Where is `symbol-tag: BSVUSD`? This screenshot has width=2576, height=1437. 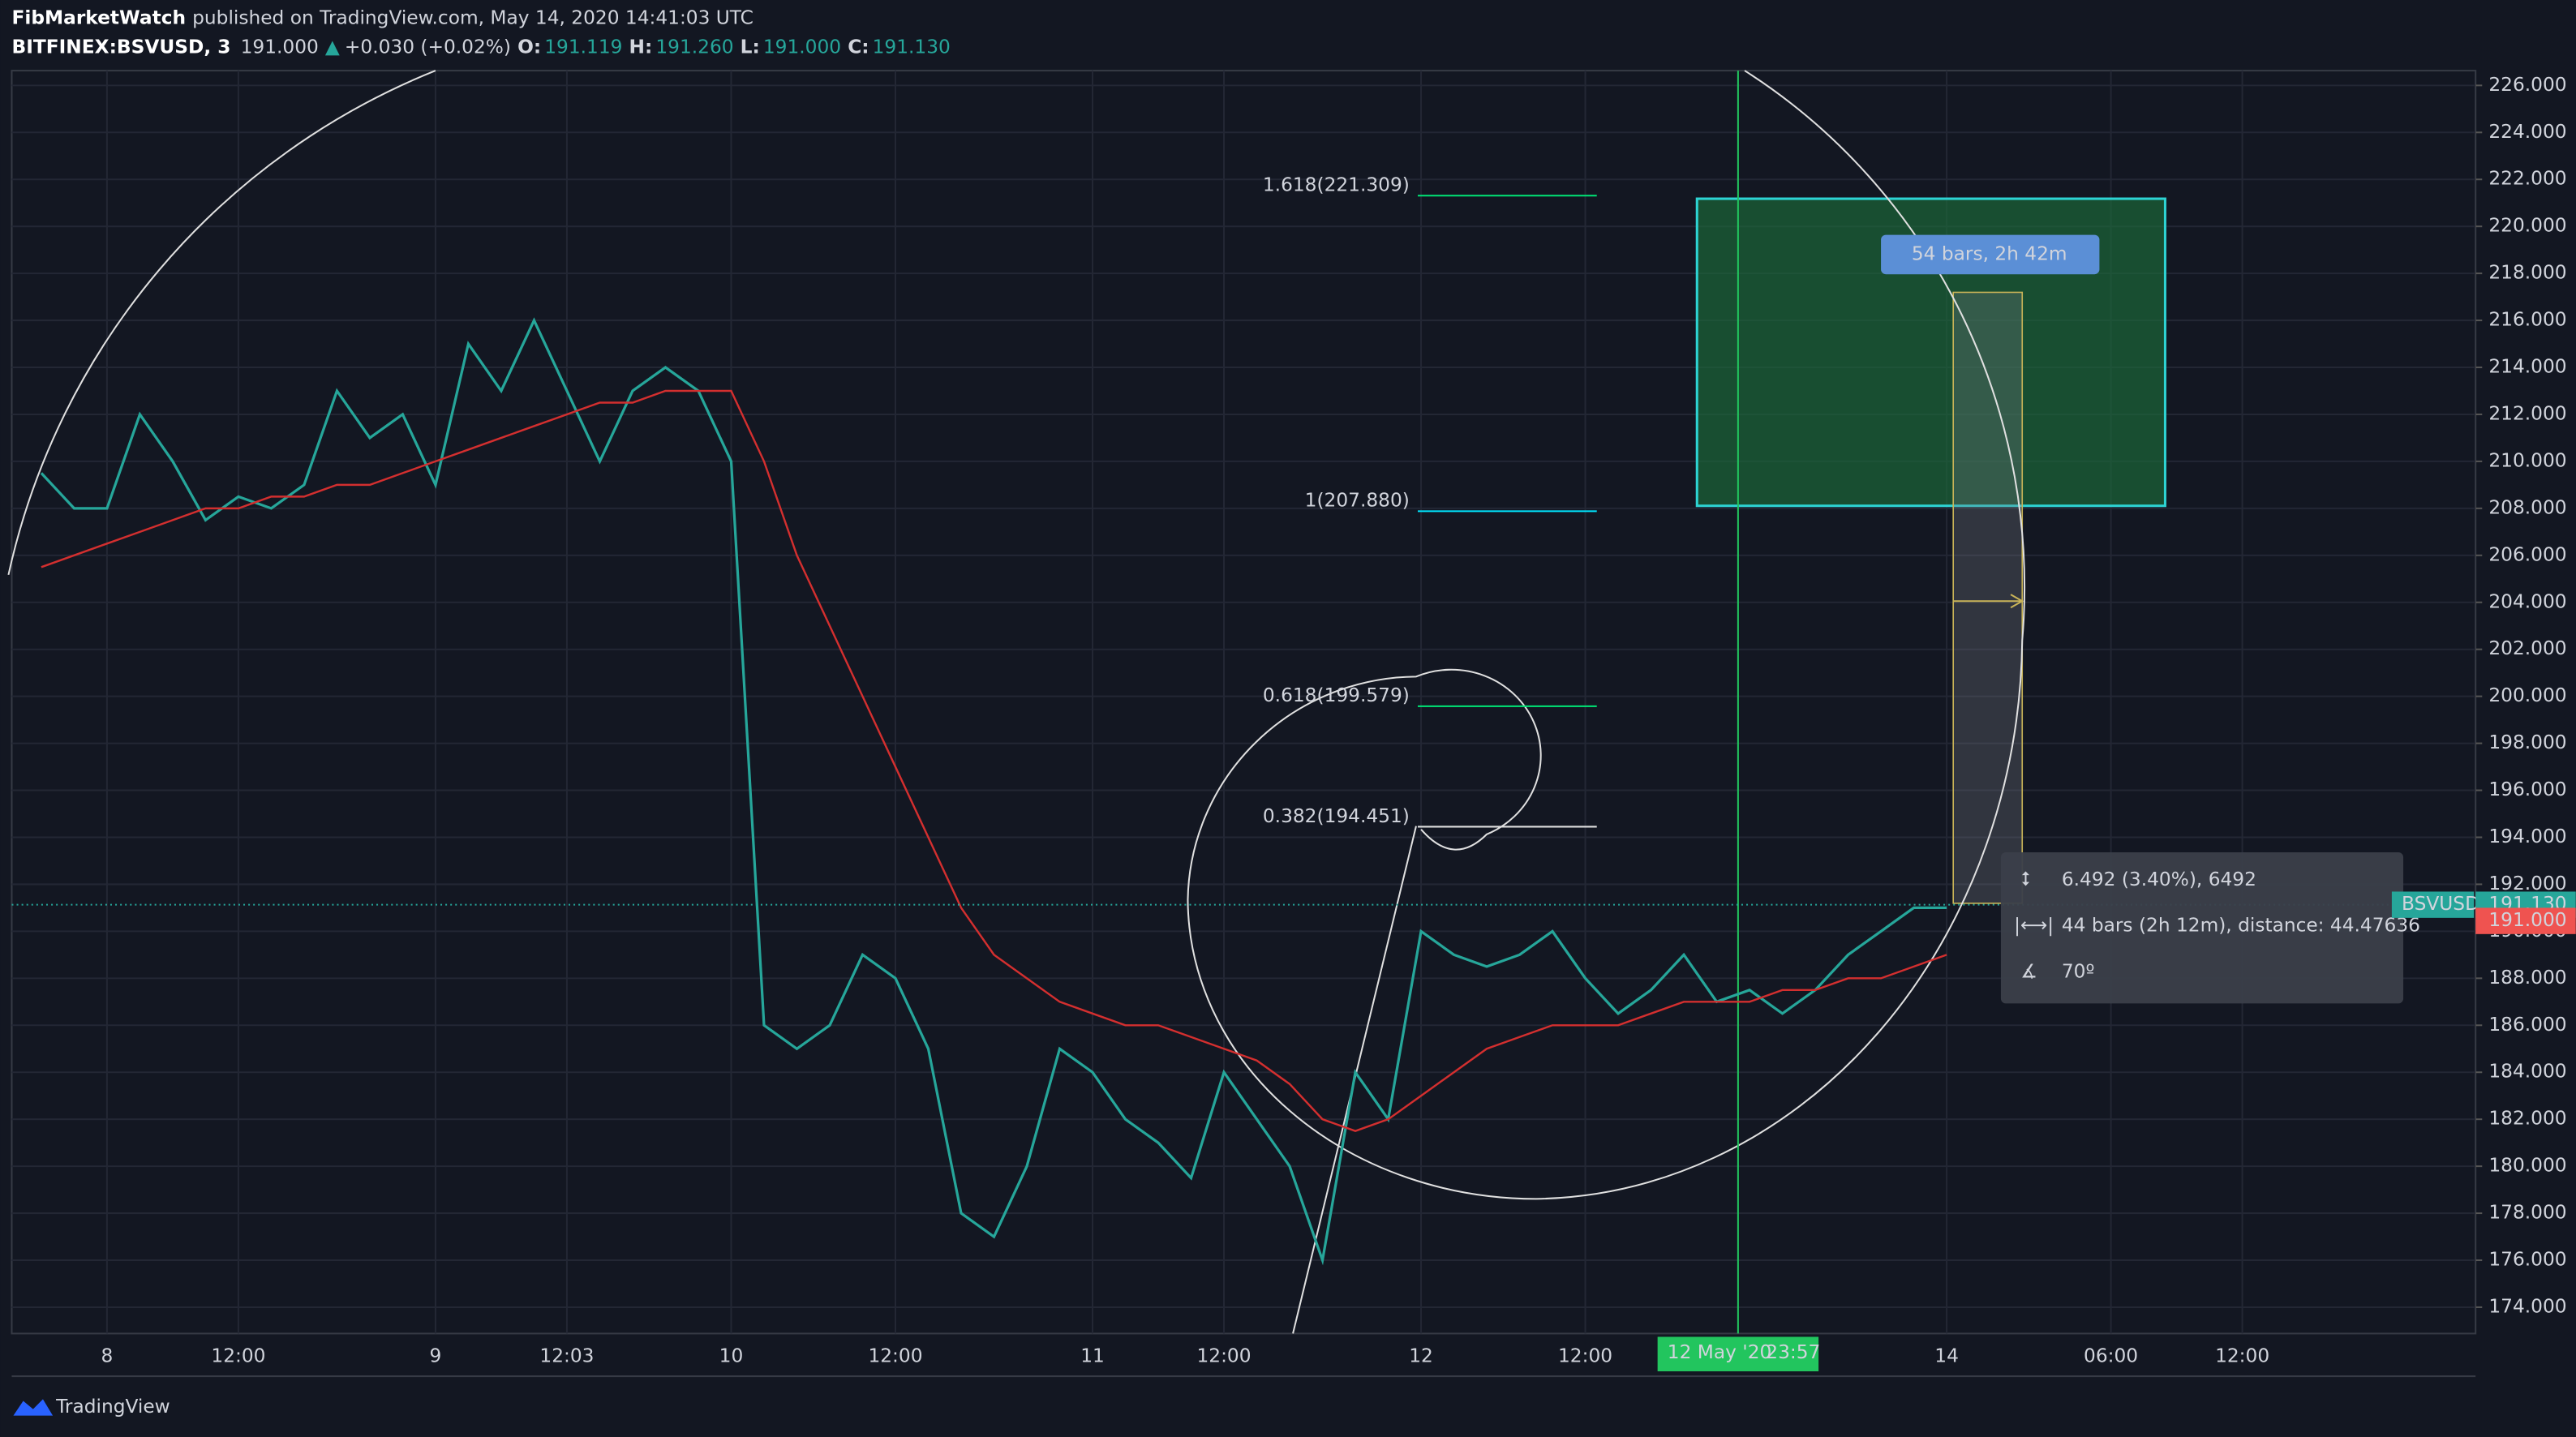
symbol-tag: BSVUSD is located at coordinates (2440, 904).